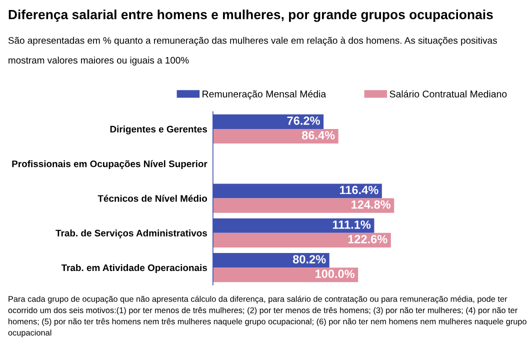 Image resolution: width=531 pixels, height=350 pixels. I want to click on y-tick-label: Trab. em Atividade Operacionais, so click(134, 268).